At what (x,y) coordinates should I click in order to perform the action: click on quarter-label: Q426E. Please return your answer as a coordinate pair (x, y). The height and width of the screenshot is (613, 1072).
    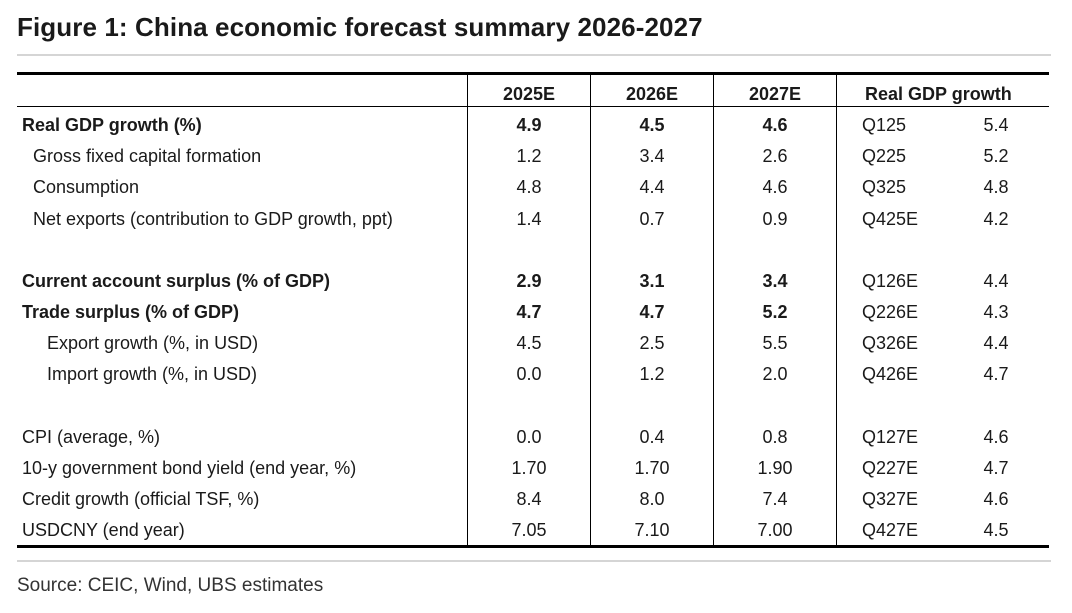
    Looking at the image, I should click on (890, 374).